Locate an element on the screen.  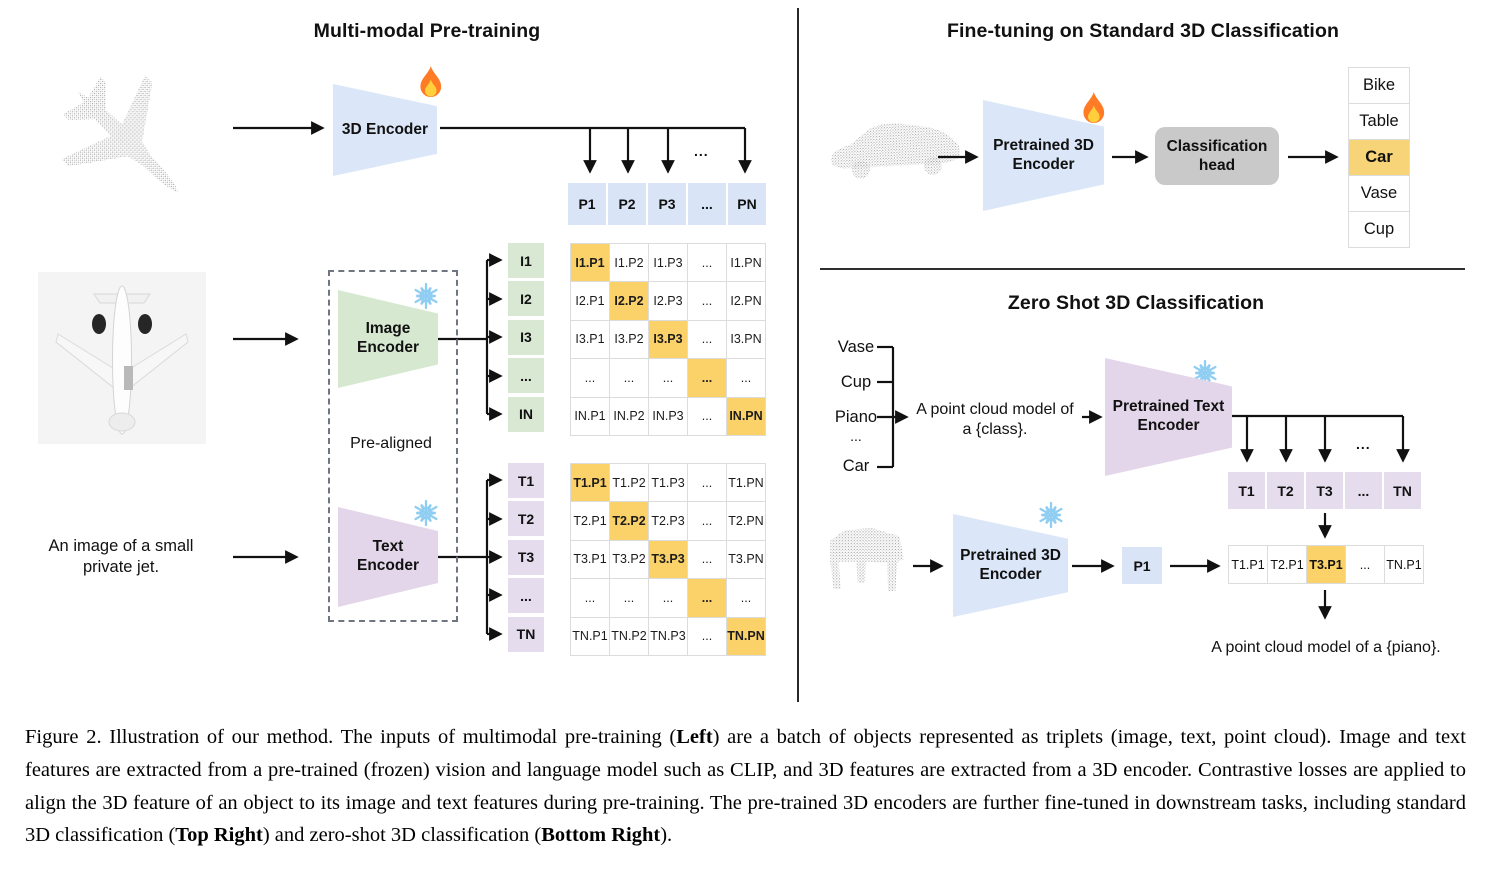
similarity-result-cell: T1.P1 is located at coordinates (1248, 564).